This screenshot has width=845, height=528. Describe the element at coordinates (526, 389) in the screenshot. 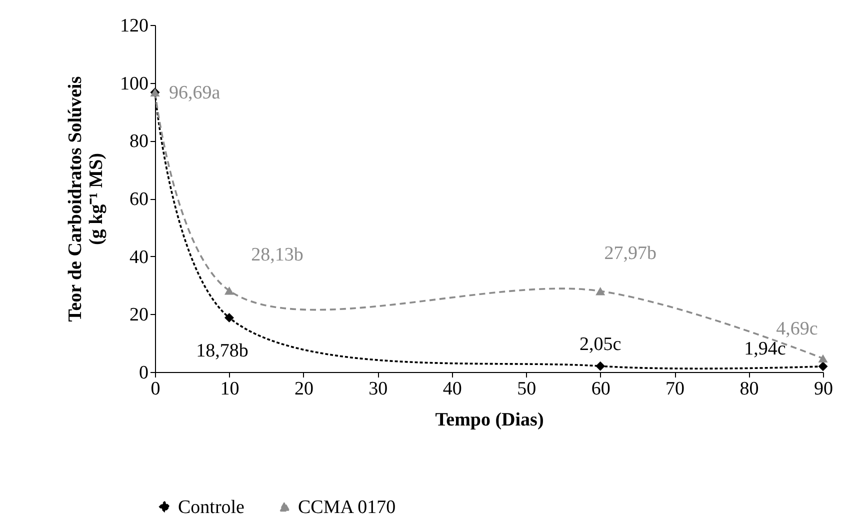

I see `x-tick-label: 50` at that location.